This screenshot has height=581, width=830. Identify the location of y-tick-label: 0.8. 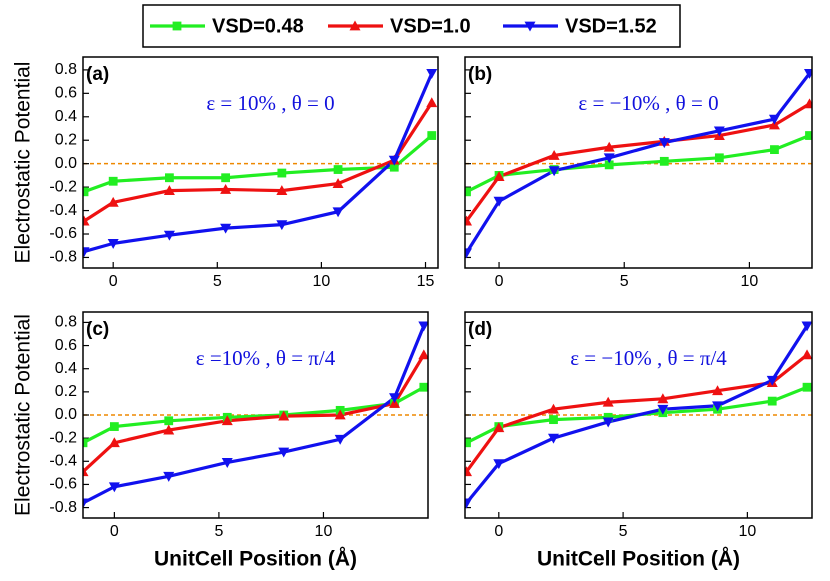
(66, 322).